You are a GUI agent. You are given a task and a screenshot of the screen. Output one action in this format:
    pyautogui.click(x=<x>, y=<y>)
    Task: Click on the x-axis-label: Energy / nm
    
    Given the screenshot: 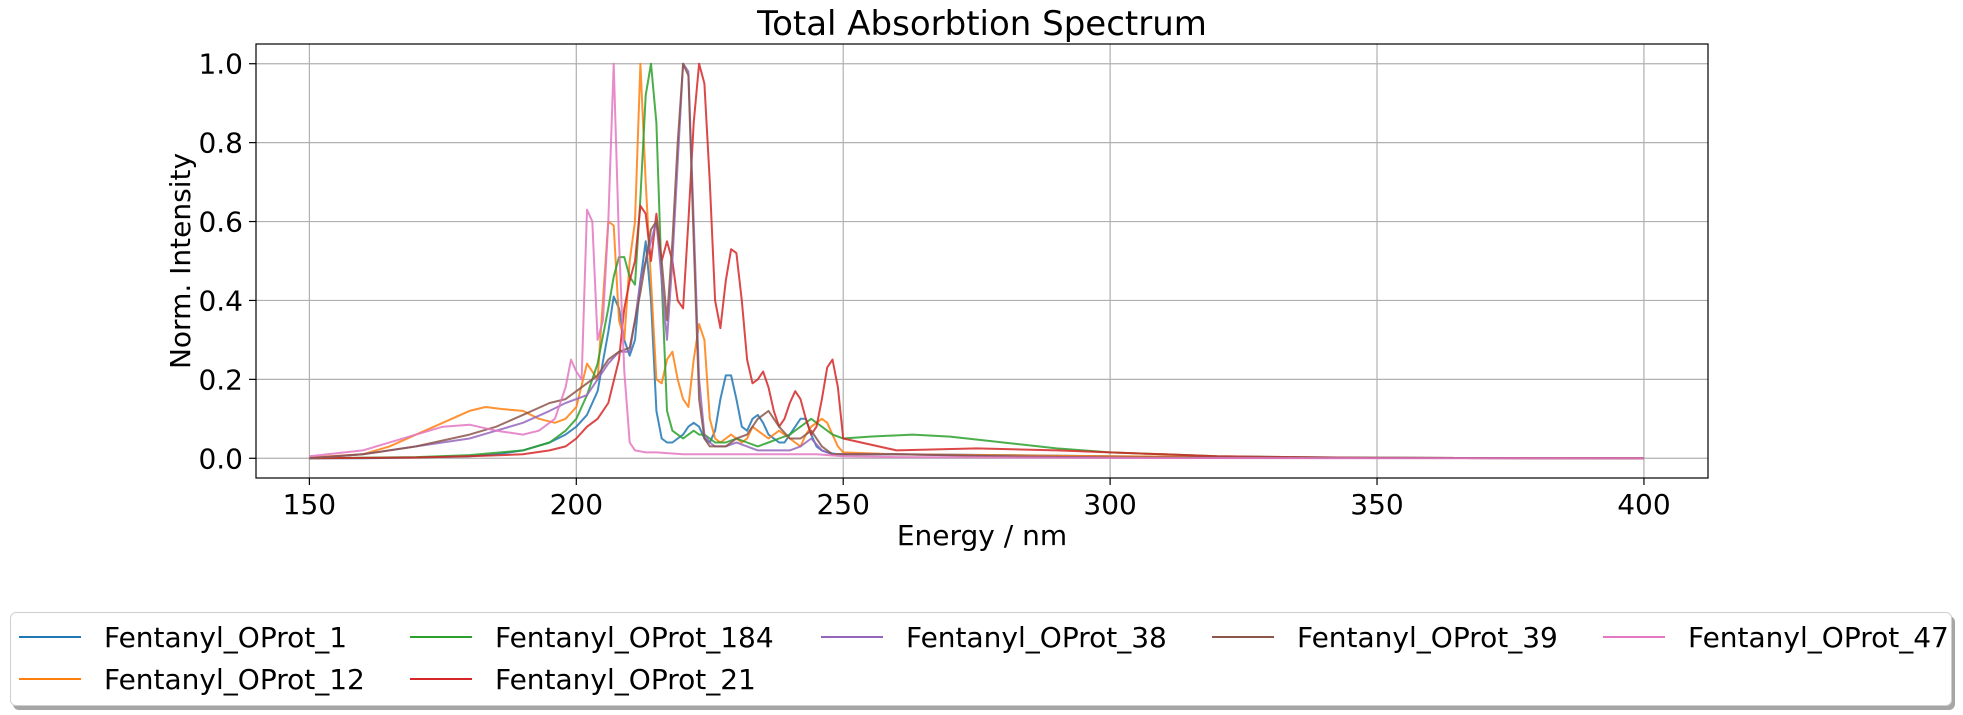 What is the action you would take?
    pyautogui.click(x=982, y=535)
    